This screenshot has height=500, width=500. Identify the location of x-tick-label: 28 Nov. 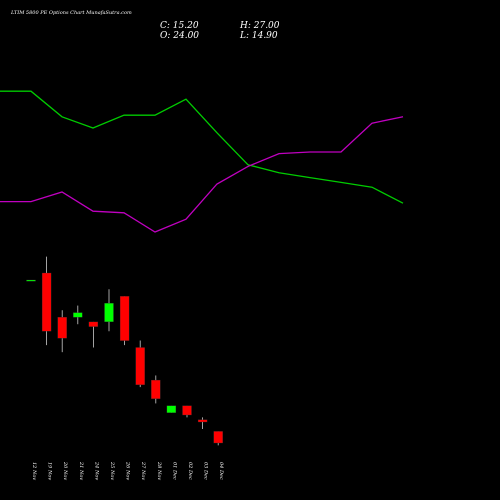
(159, 470).